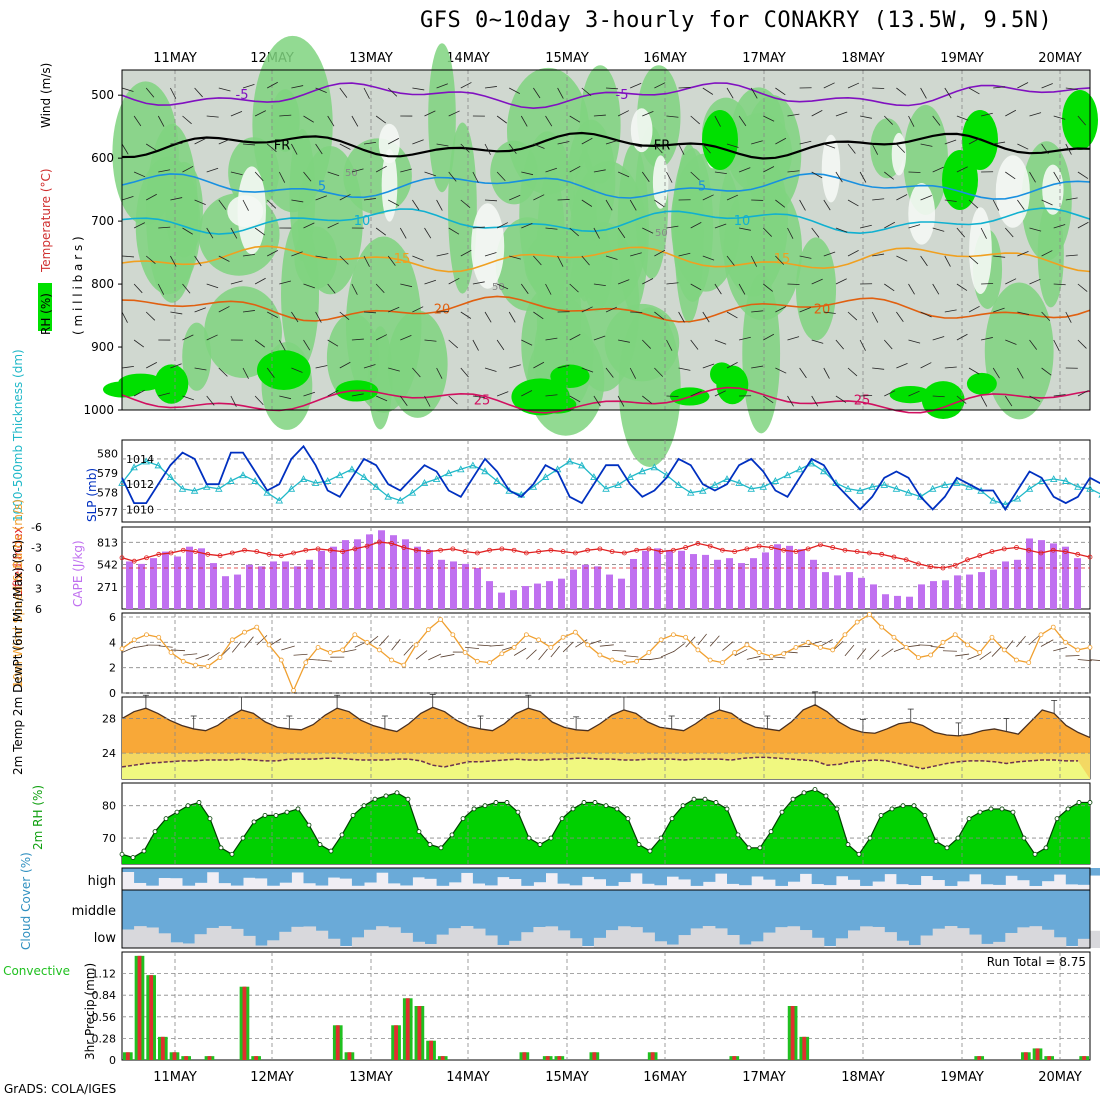 The height and width of the screenshot is (1100, 1100). Describe the element at coordinates (107, 565) in the screenshot. I see `y-tick-cape: 542` at that location.